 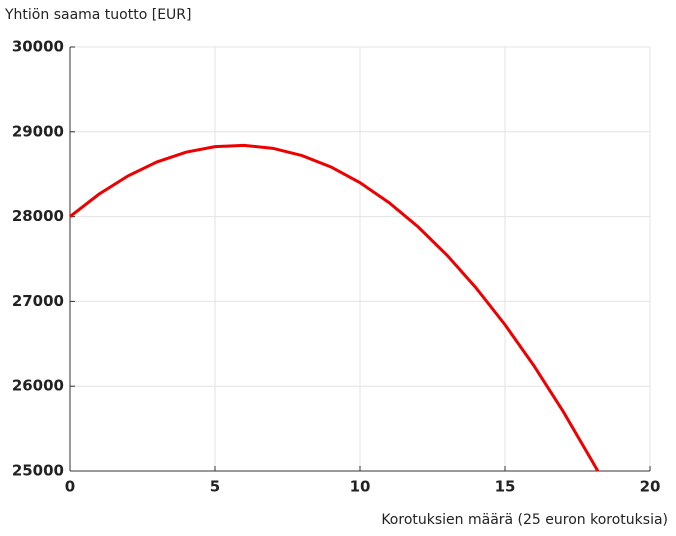 I want to click on y-tick-label: 27000, so click(x=38, y=301).